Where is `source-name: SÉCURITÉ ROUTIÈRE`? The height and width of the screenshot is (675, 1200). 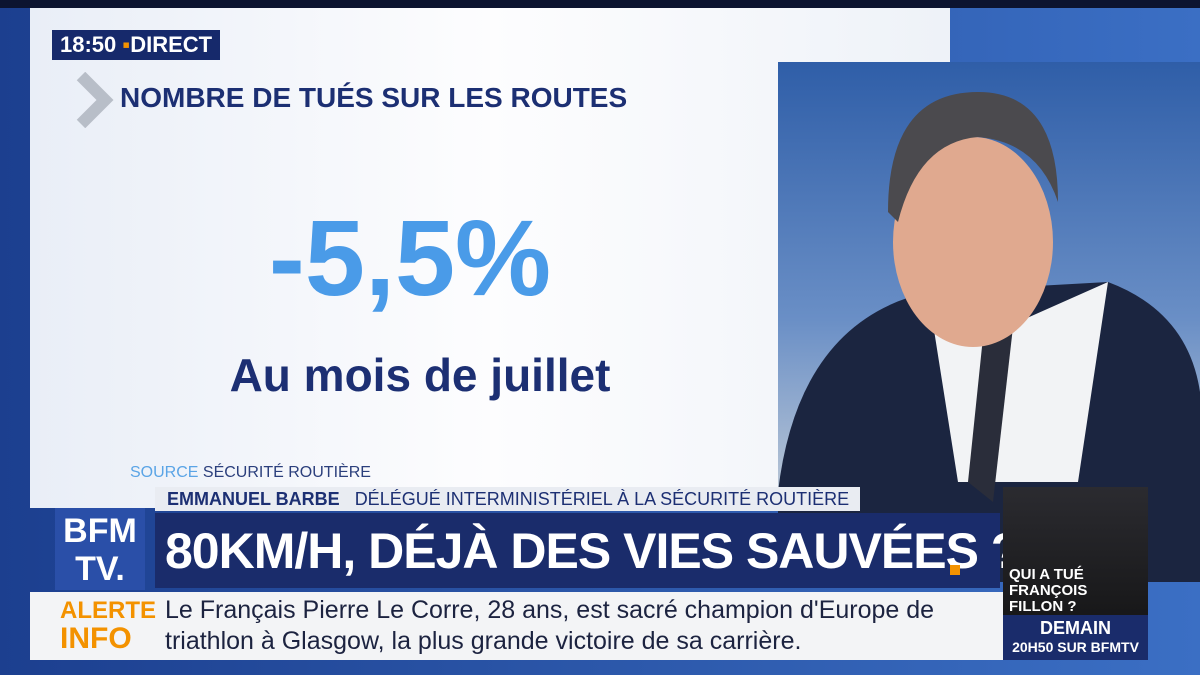 source-name: SÉCURITÉ ROUTIÈRE is located at coordinates (286, 472).